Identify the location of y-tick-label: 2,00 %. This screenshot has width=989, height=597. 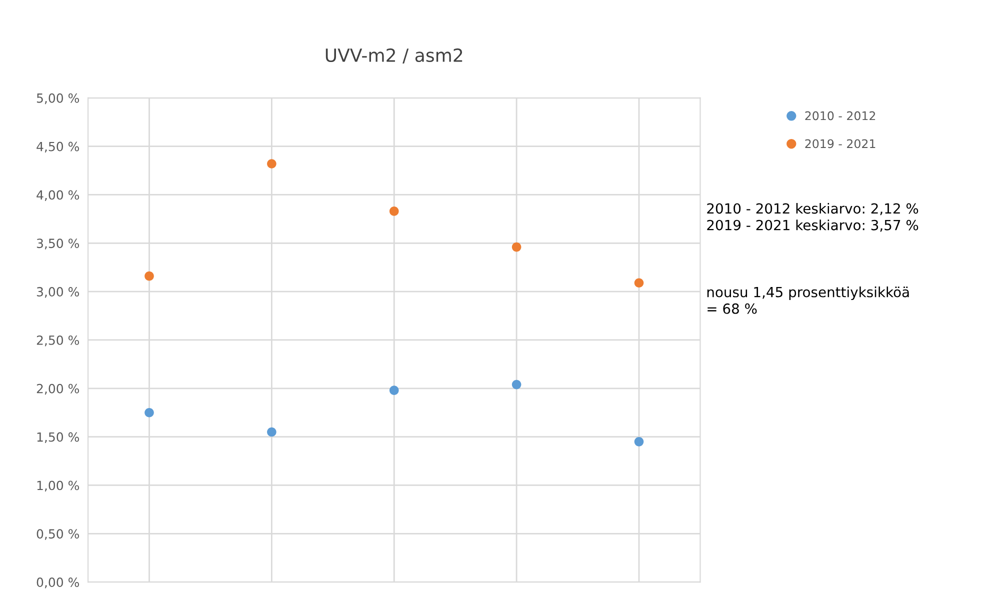
(57, 389).